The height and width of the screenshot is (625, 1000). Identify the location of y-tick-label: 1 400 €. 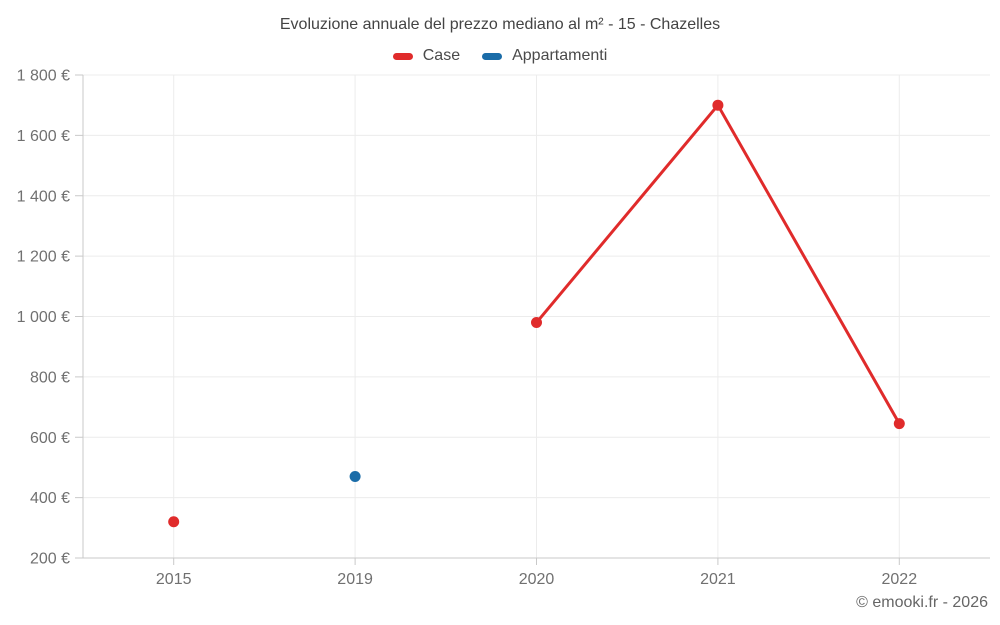
(43, 196).